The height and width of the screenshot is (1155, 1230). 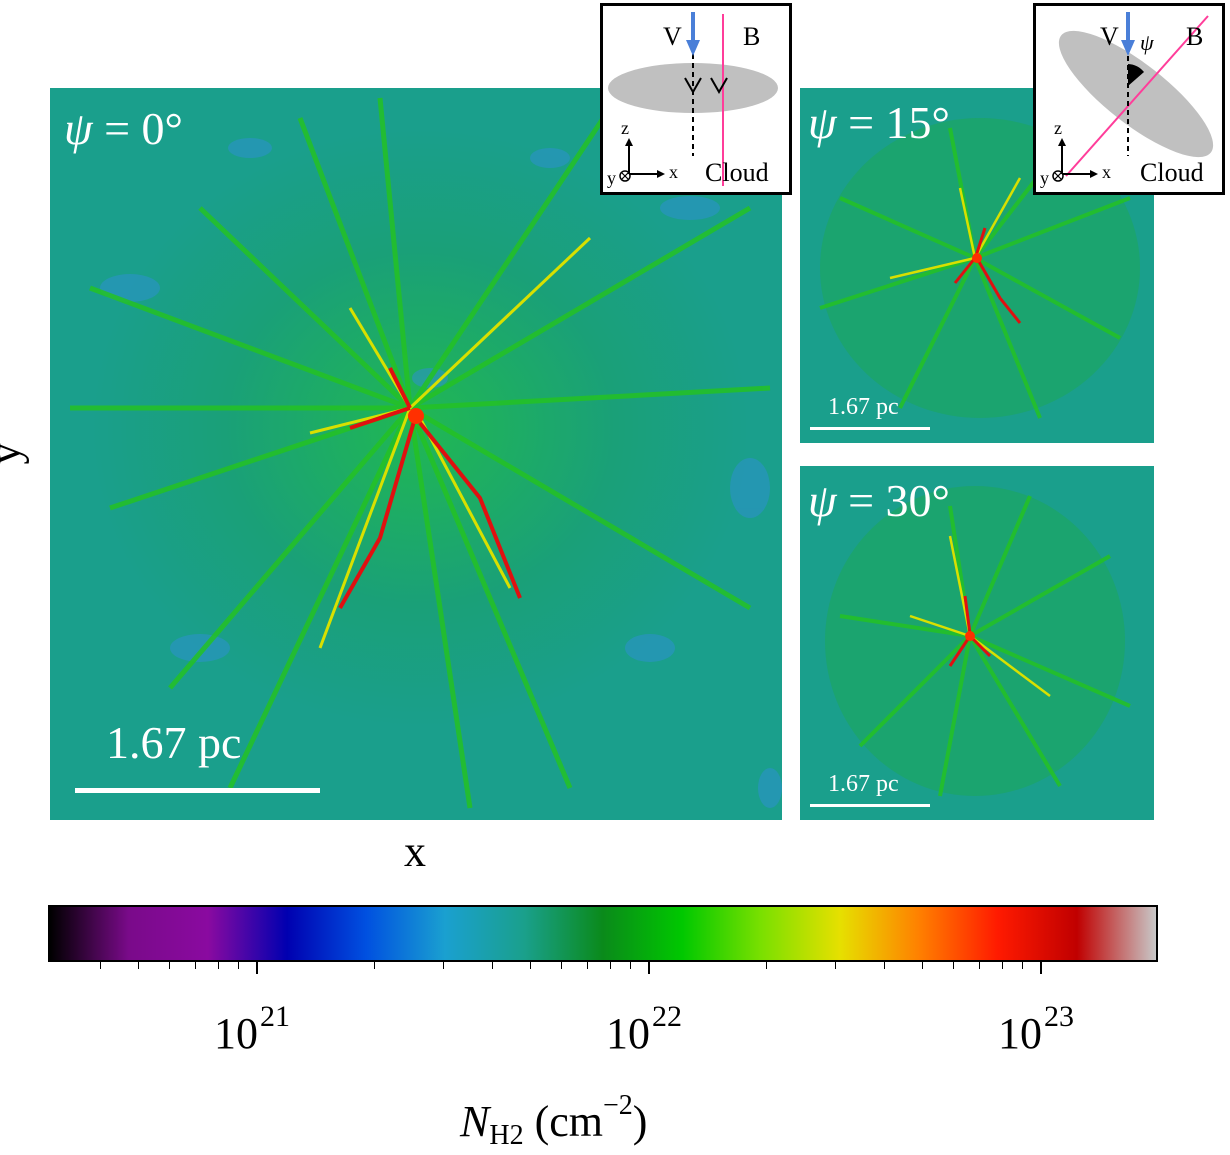 I want to click on psi-label-0: ψ = 0°, so click(x=123, y=128).